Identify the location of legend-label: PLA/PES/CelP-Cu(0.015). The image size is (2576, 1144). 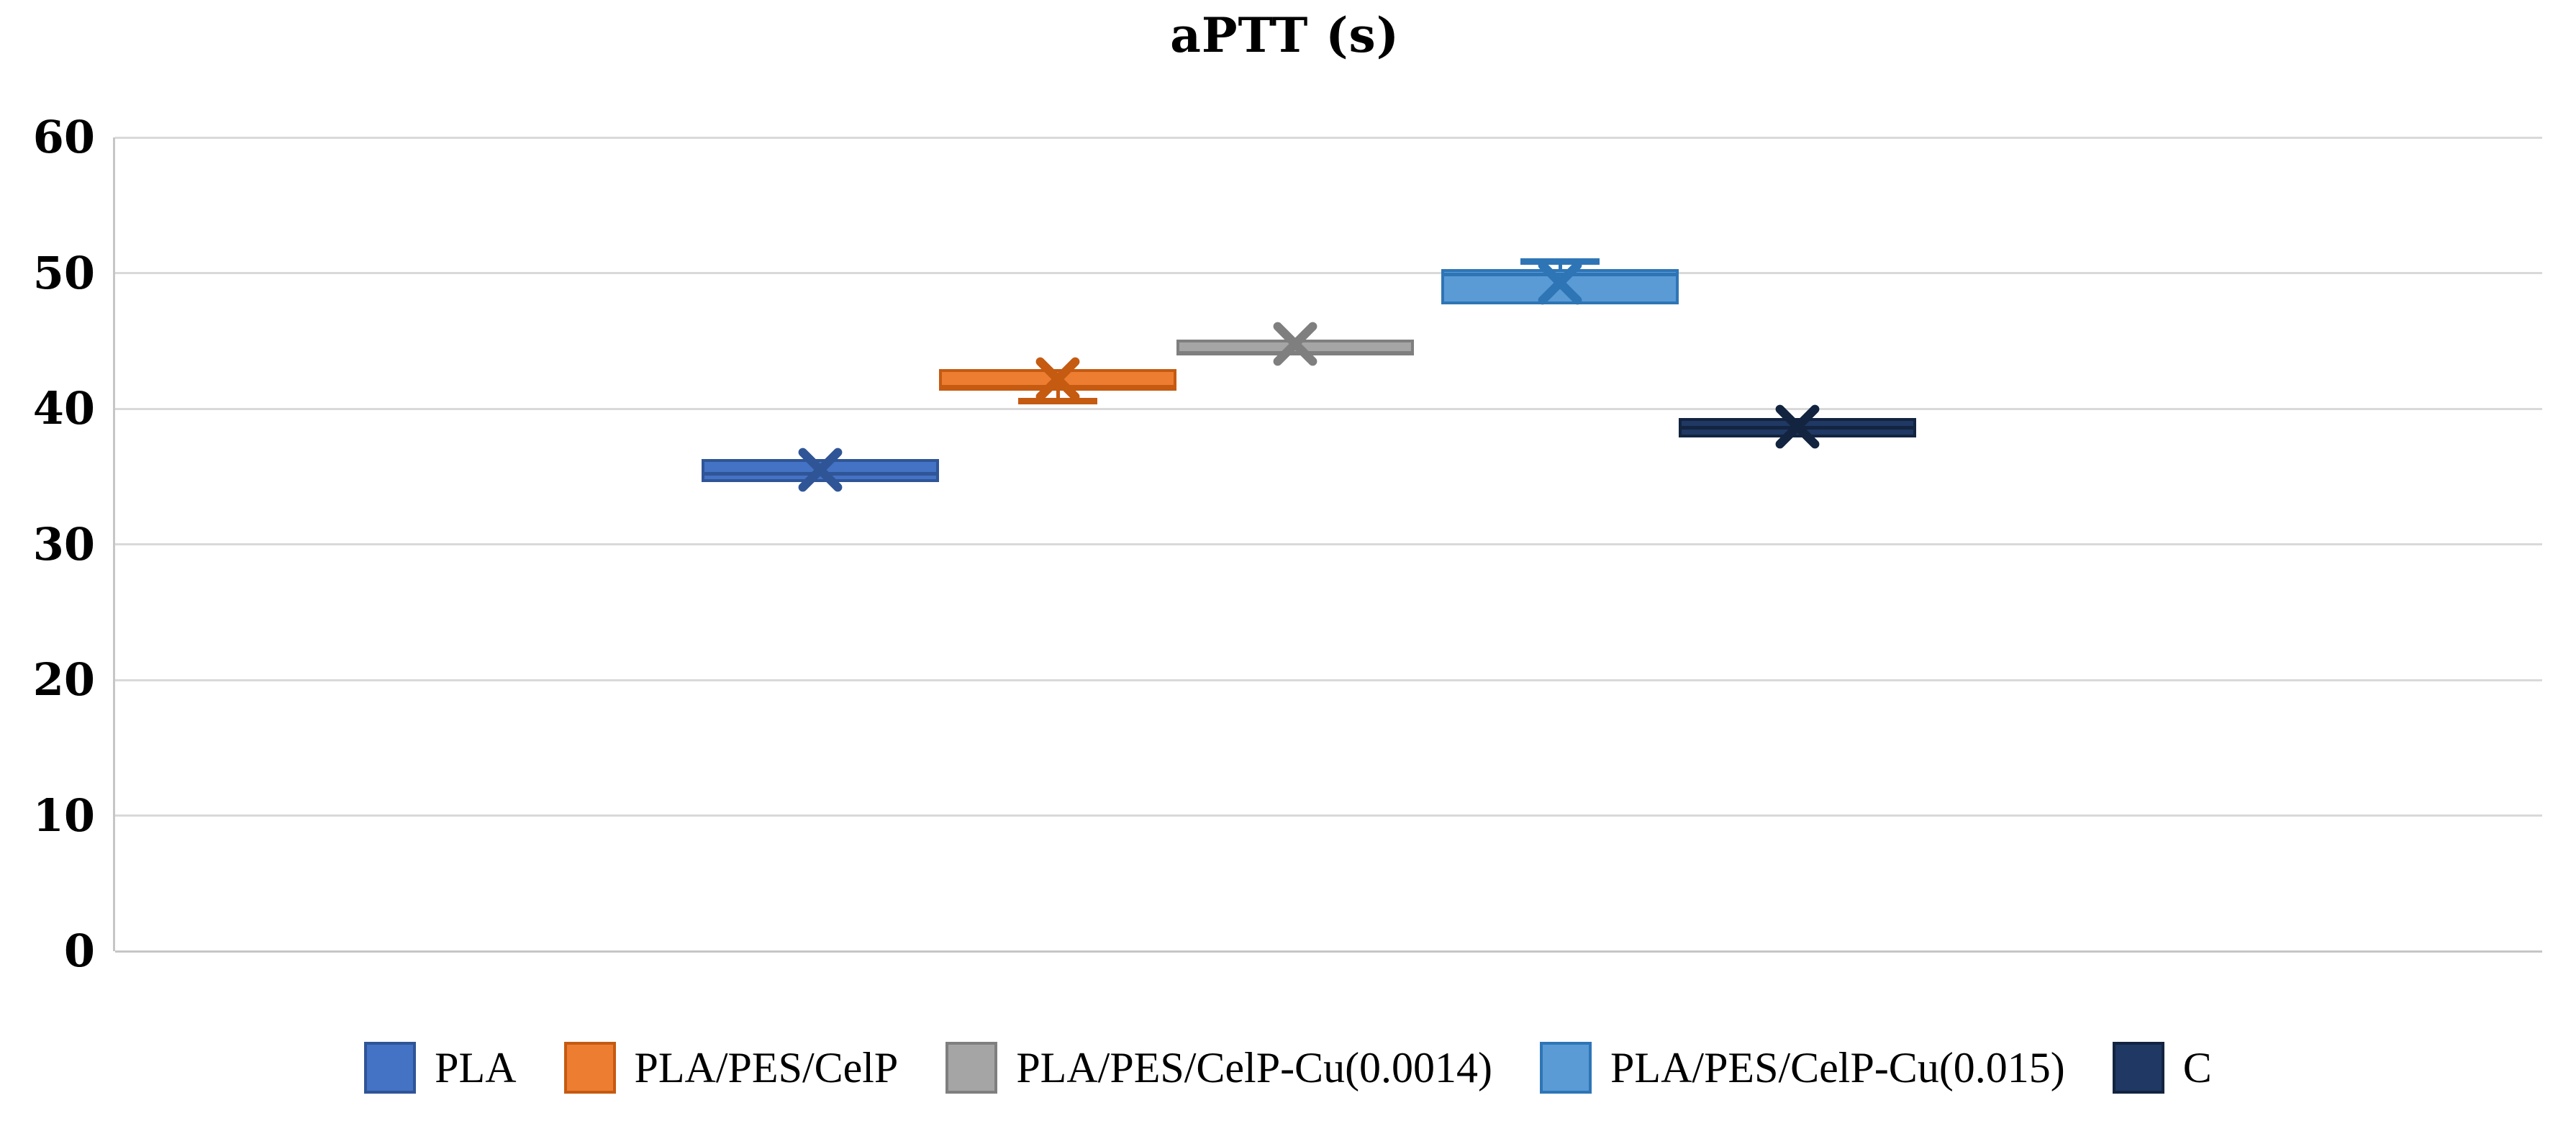
(1837, 1067).